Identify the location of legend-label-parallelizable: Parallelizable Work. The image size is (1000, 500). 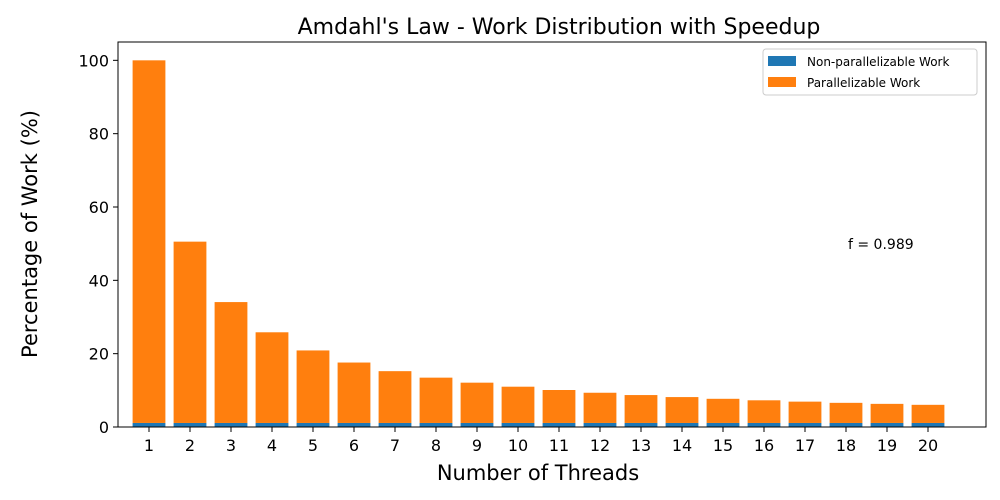
(863, 83).